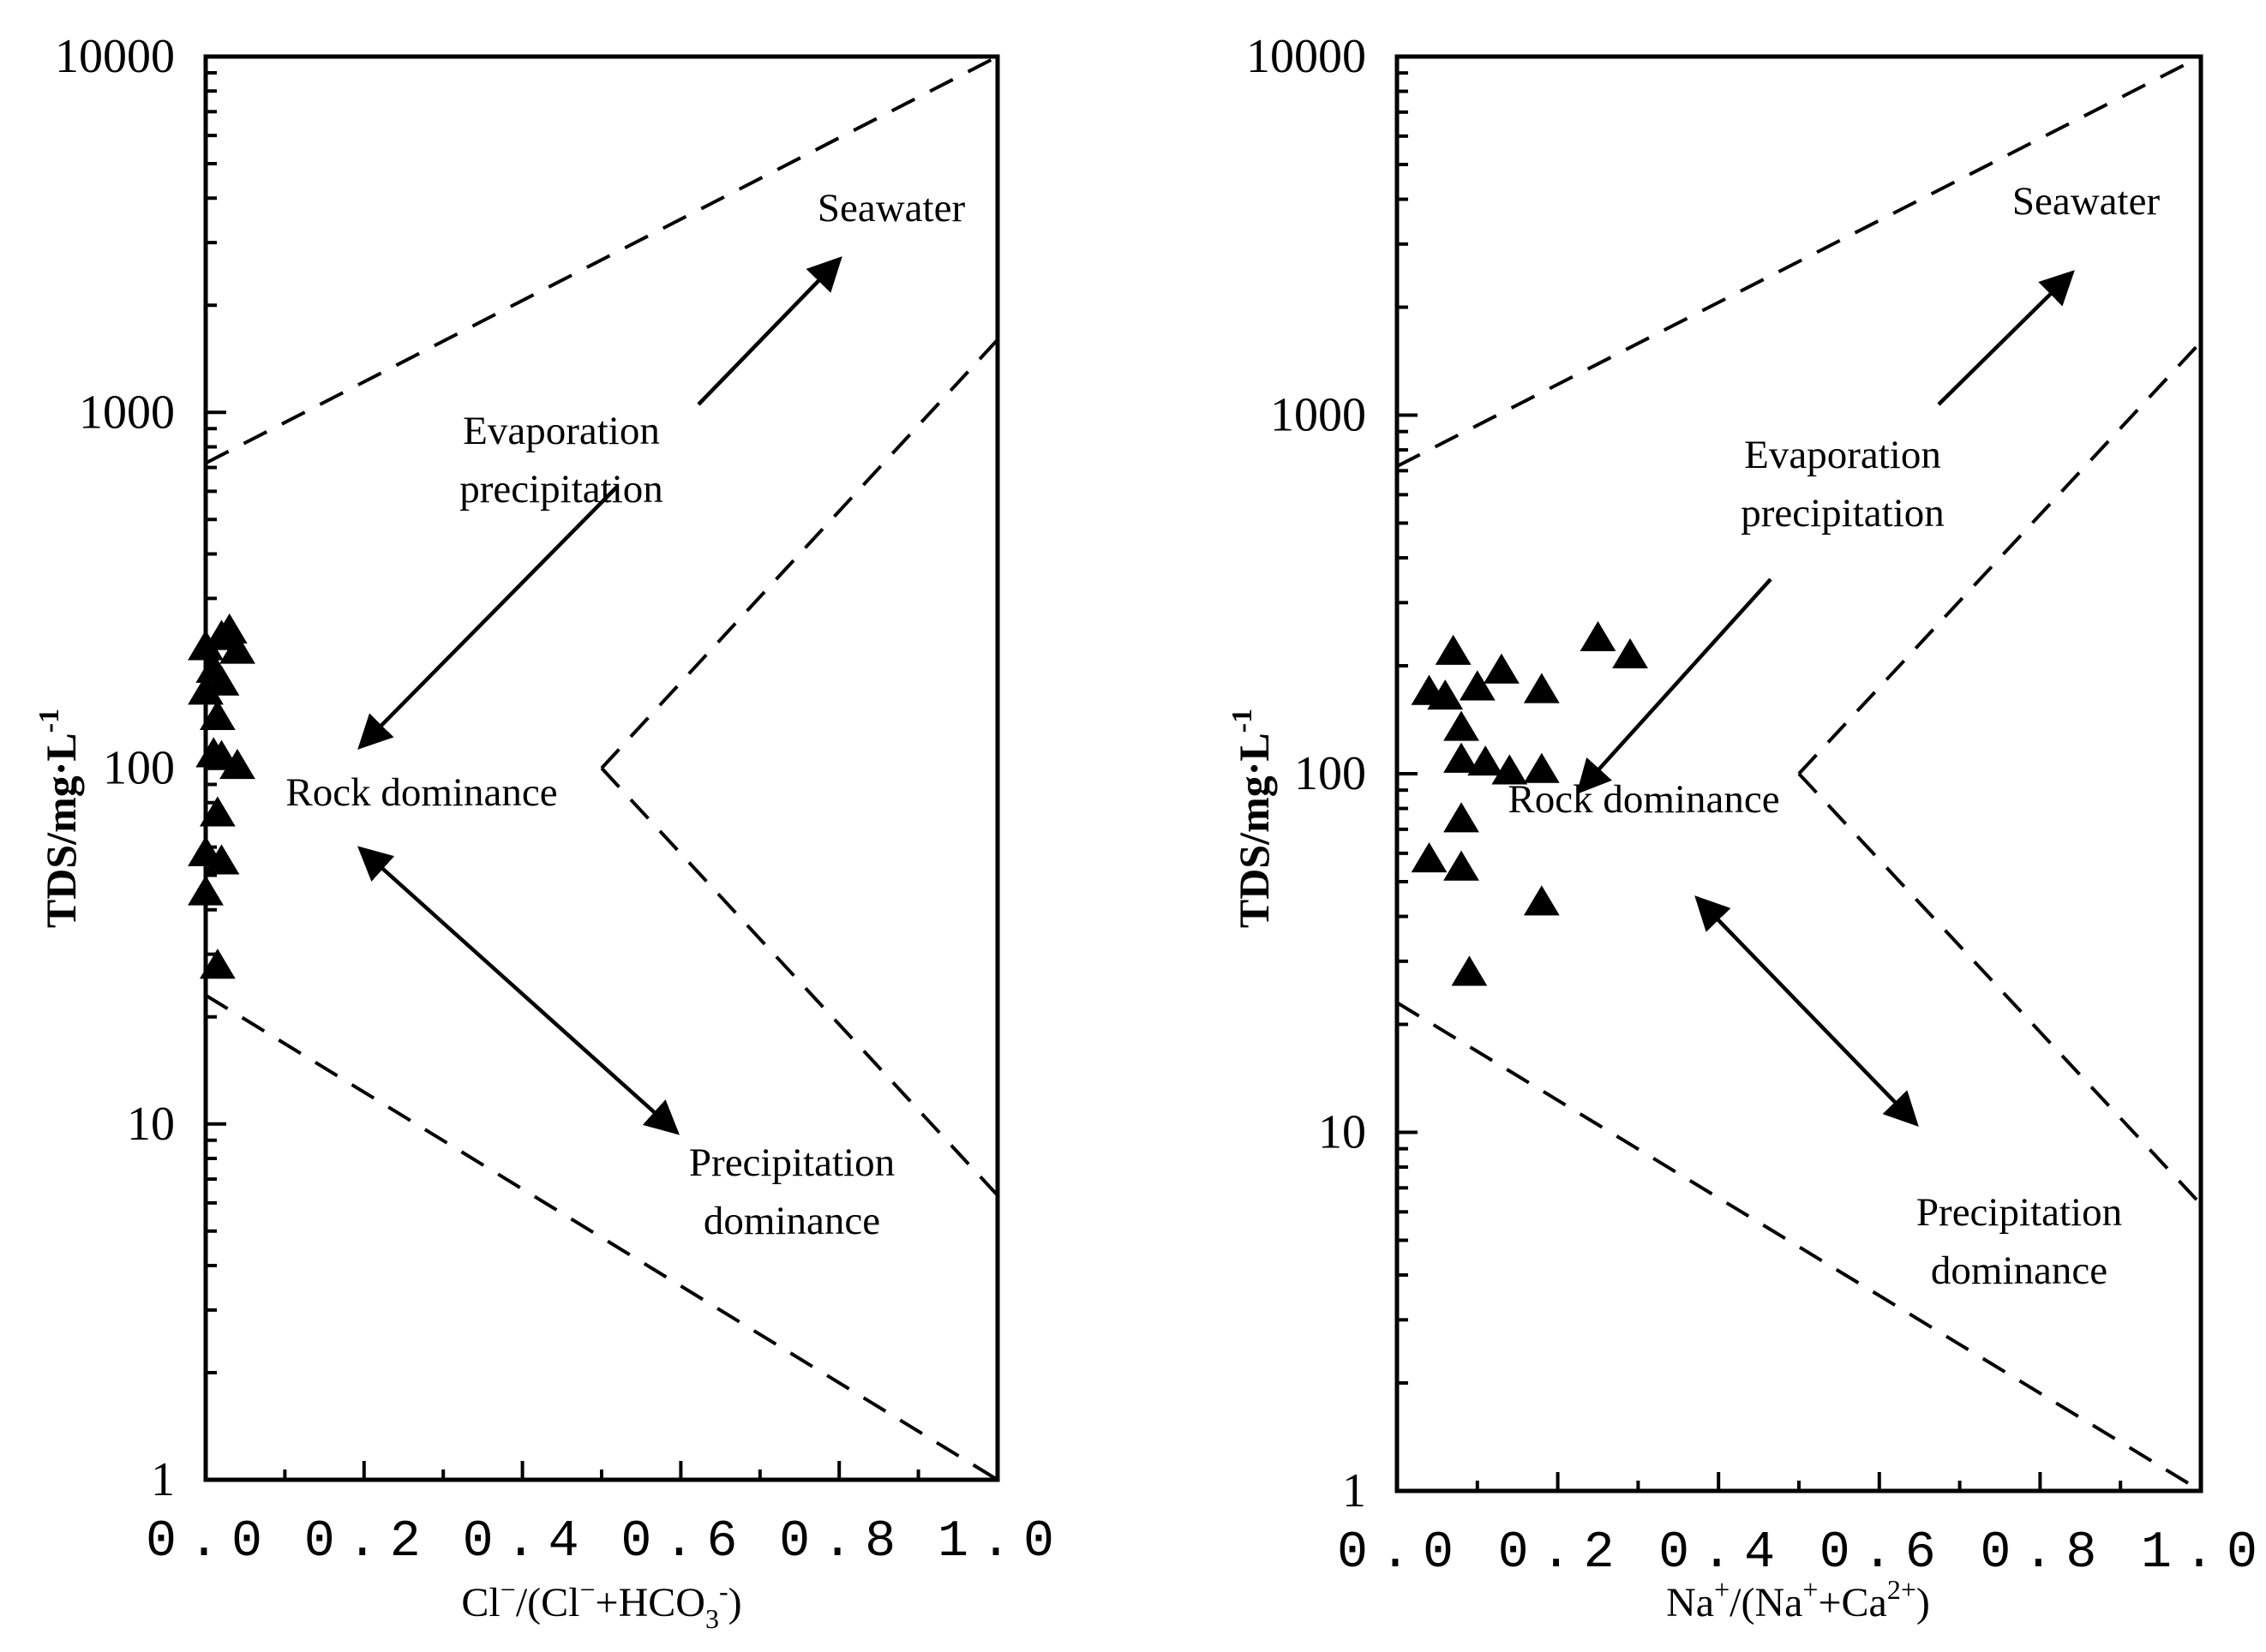  I want to click on x-axis-label-part: 2+, so click(1901, 1589).